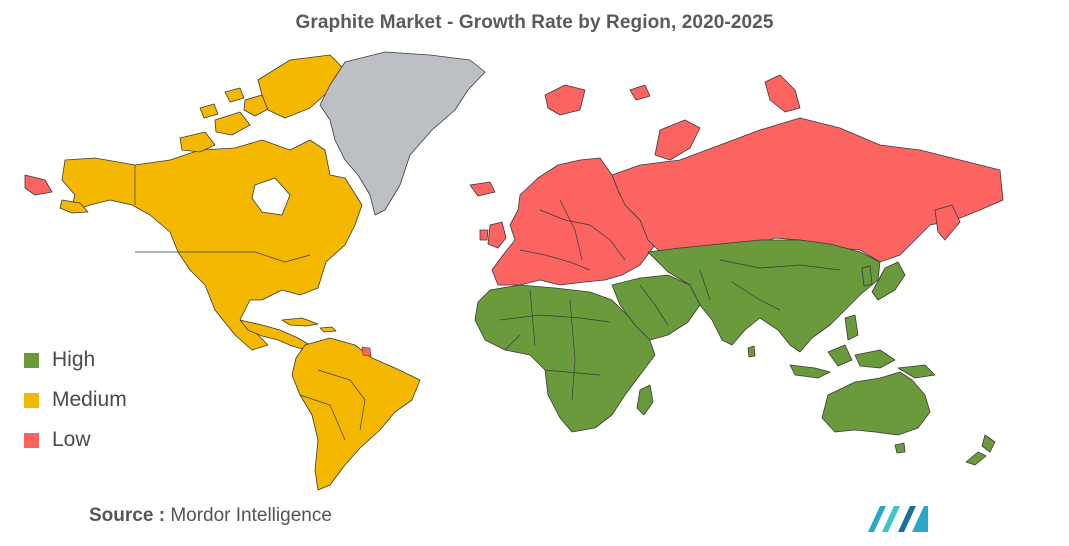  What do you see at coordinates (980, 450) in the screenshot?
I see `region-new-zealand` at bounding box center [980, 450].